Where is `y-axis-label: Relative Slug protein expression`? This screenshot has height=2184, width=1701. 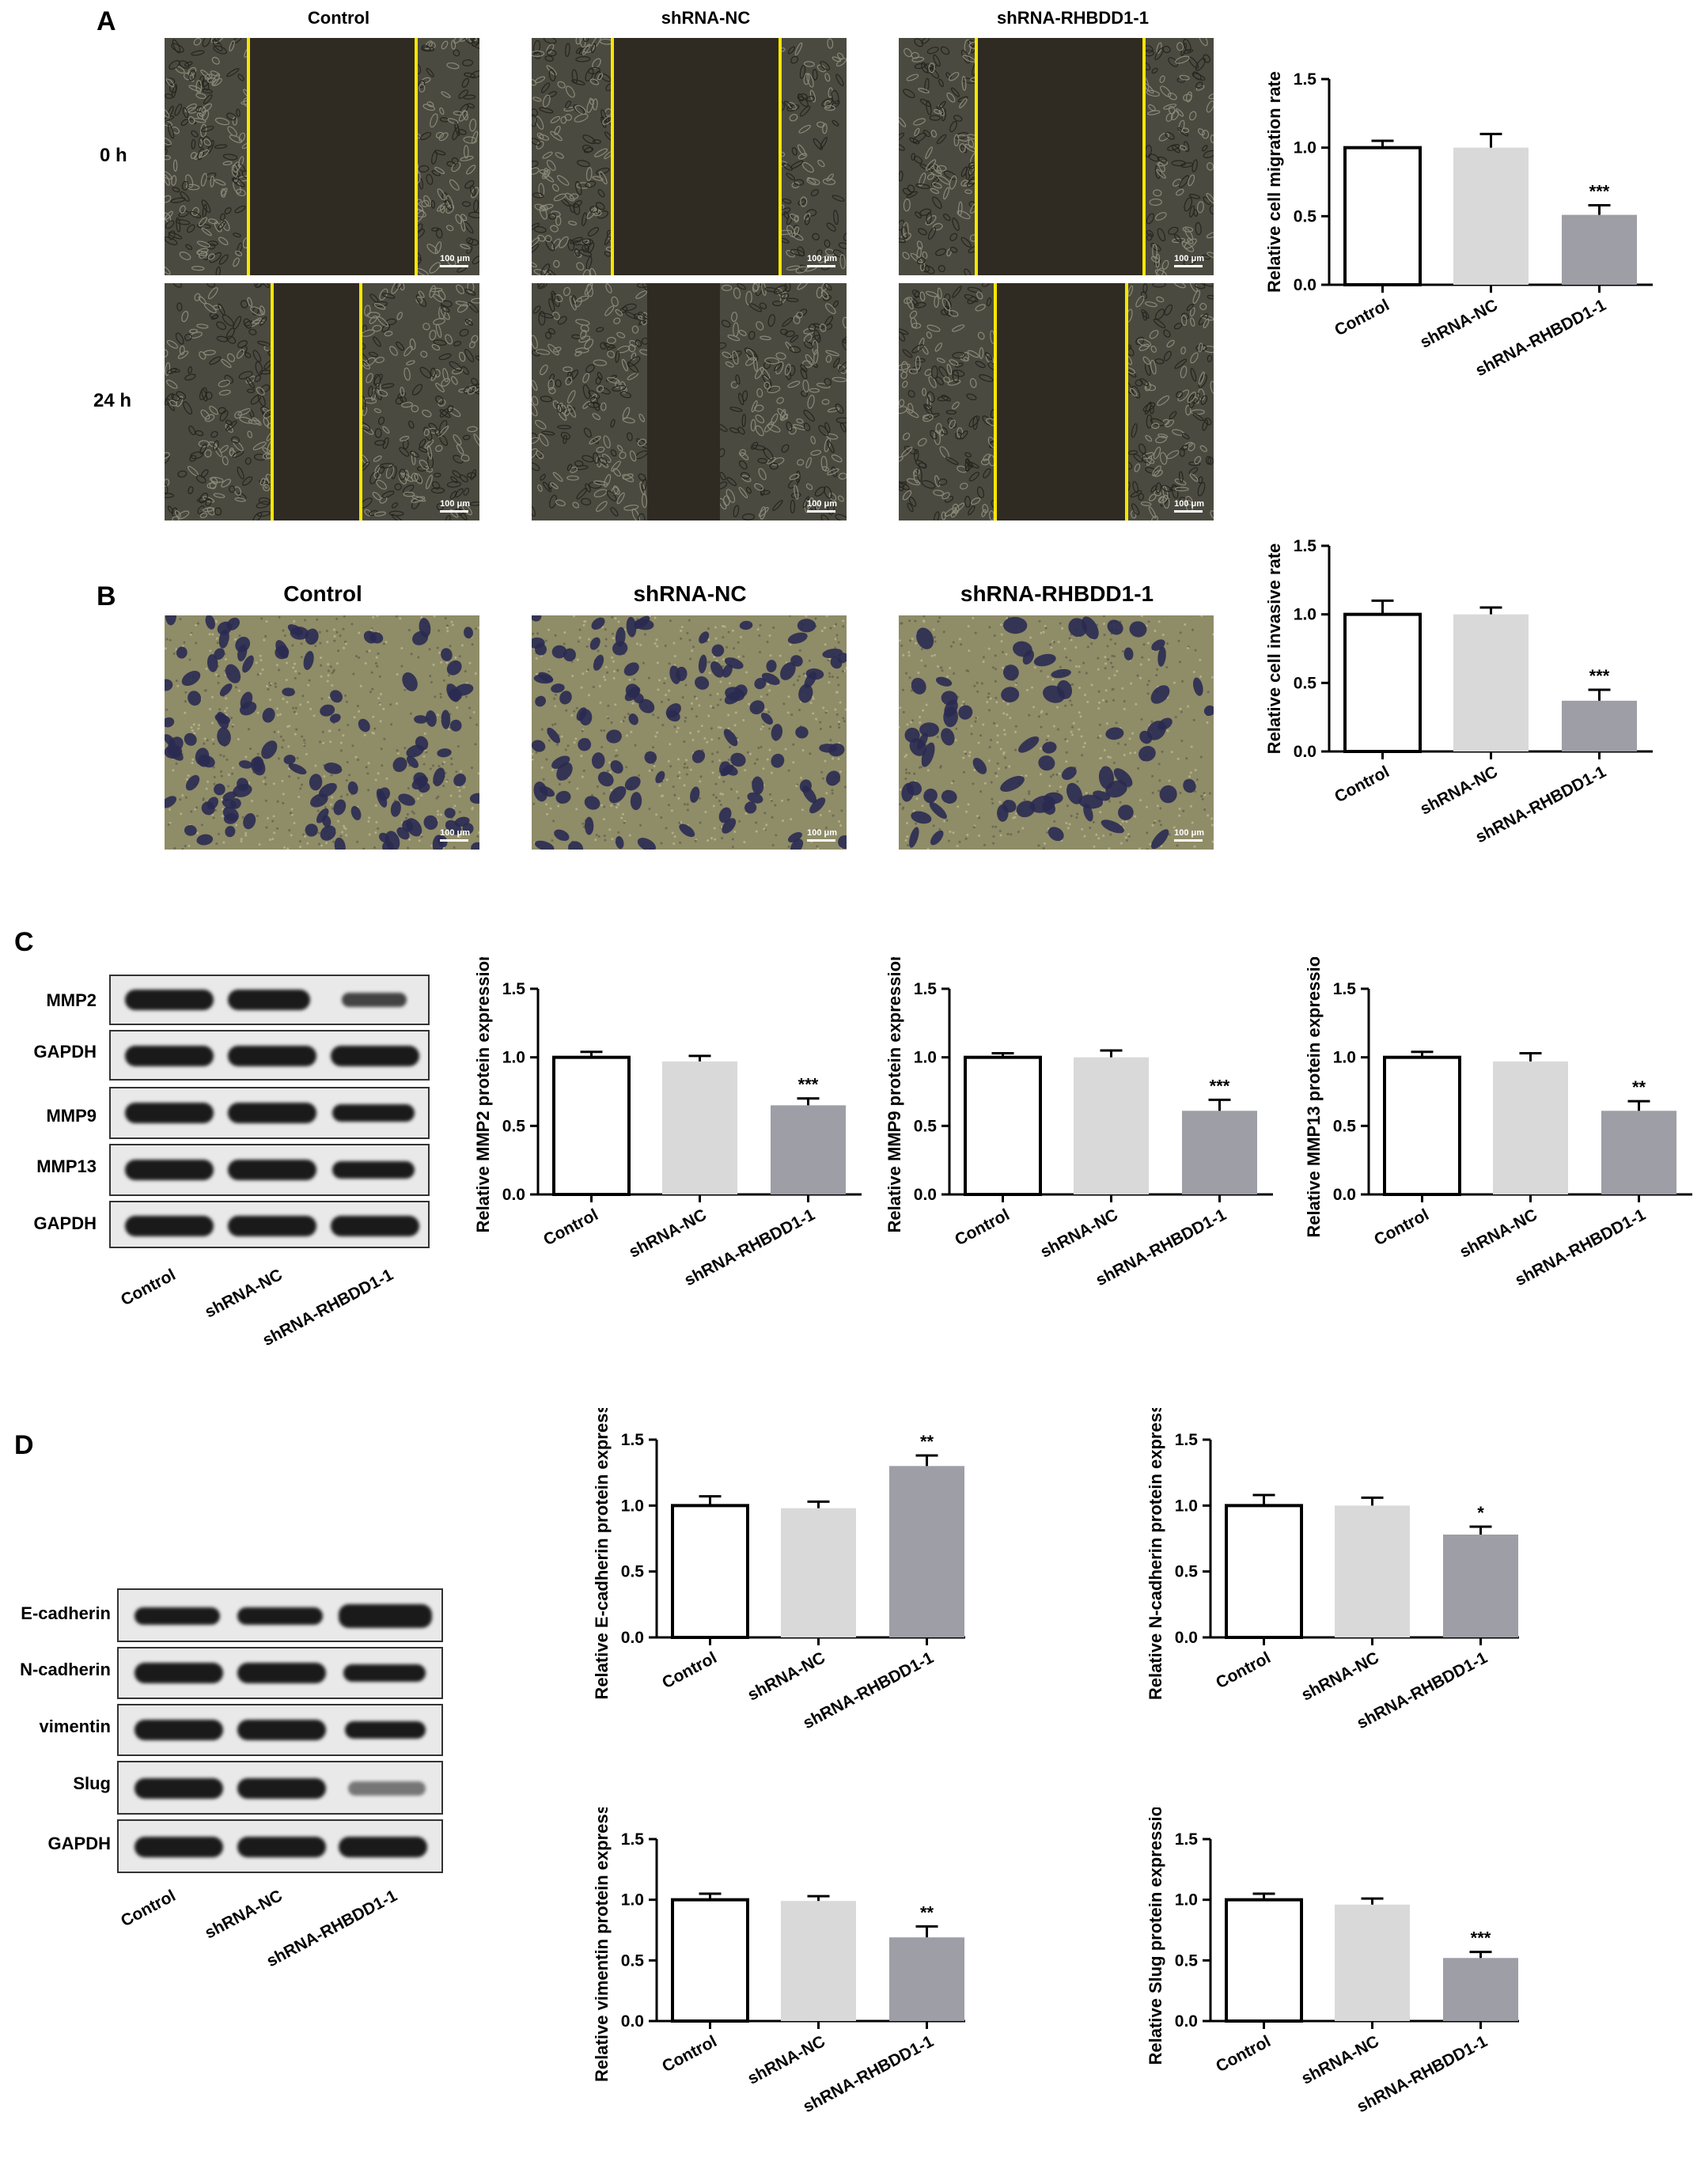
y-axis-label: Relative Slug protein expression is located at coordinates (1155, 1936).